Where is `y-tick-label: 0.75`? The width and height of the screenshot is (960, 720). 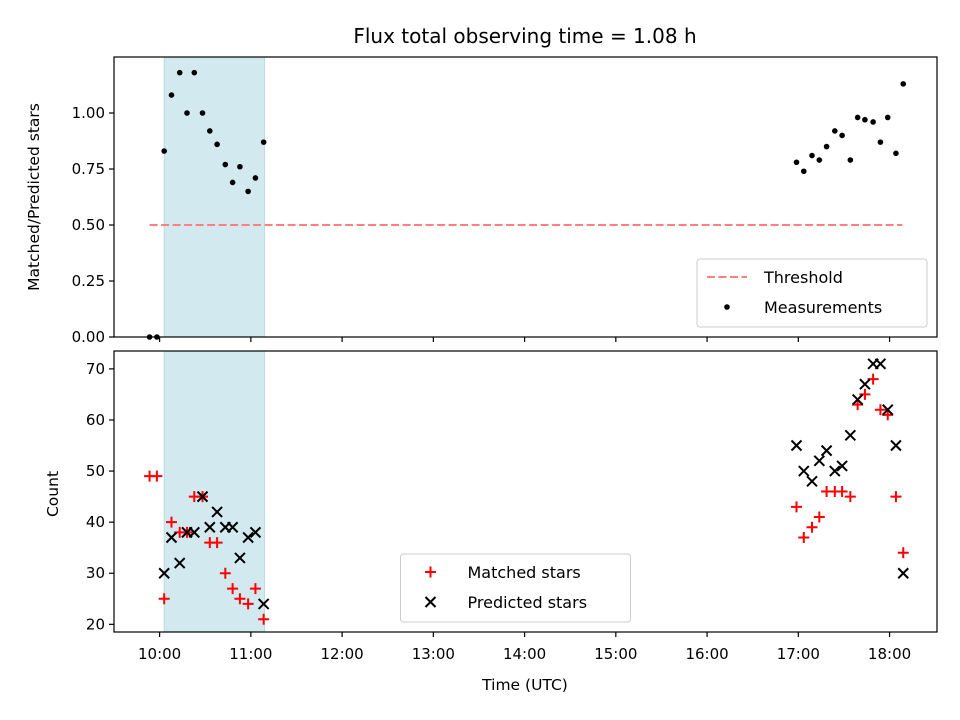 y-tick-label: 0.75 is located at coordinates (88, 169).